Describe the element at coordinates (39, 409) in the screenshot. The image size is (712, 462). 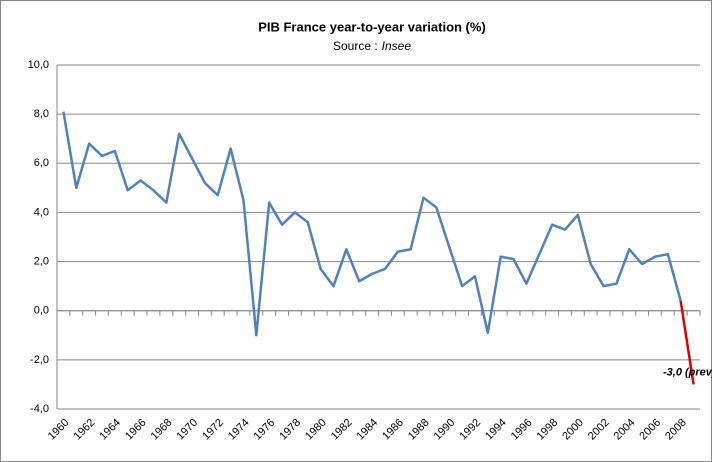
I see `y-tick-label: -4,0` at that location.